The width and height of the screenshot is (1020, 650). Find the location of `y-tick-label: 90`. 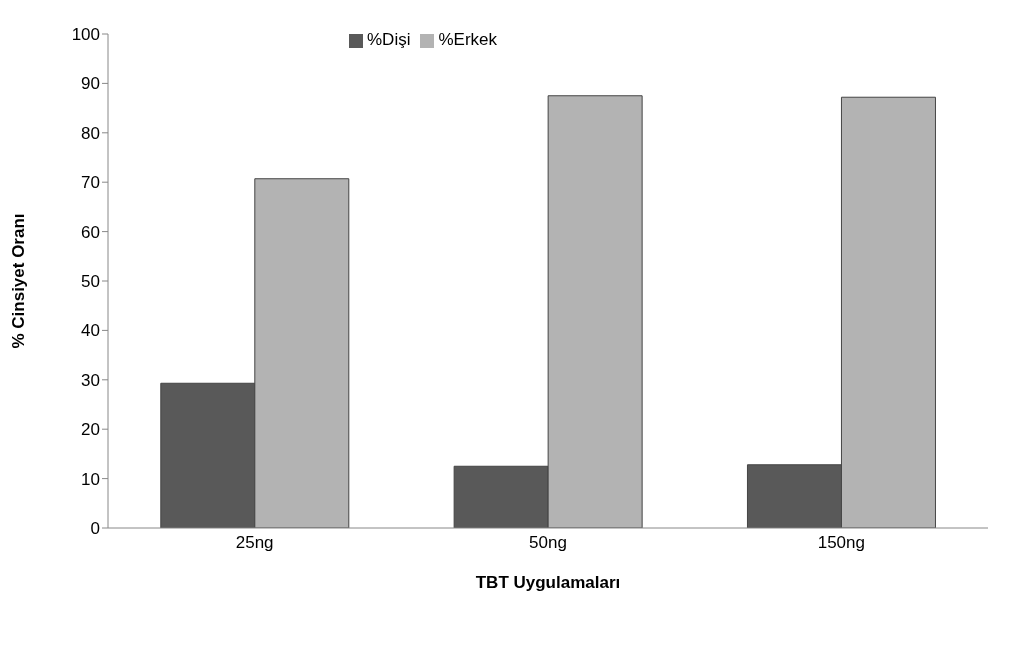

y-tick-label: 90 is located at coordinates (90, 84).